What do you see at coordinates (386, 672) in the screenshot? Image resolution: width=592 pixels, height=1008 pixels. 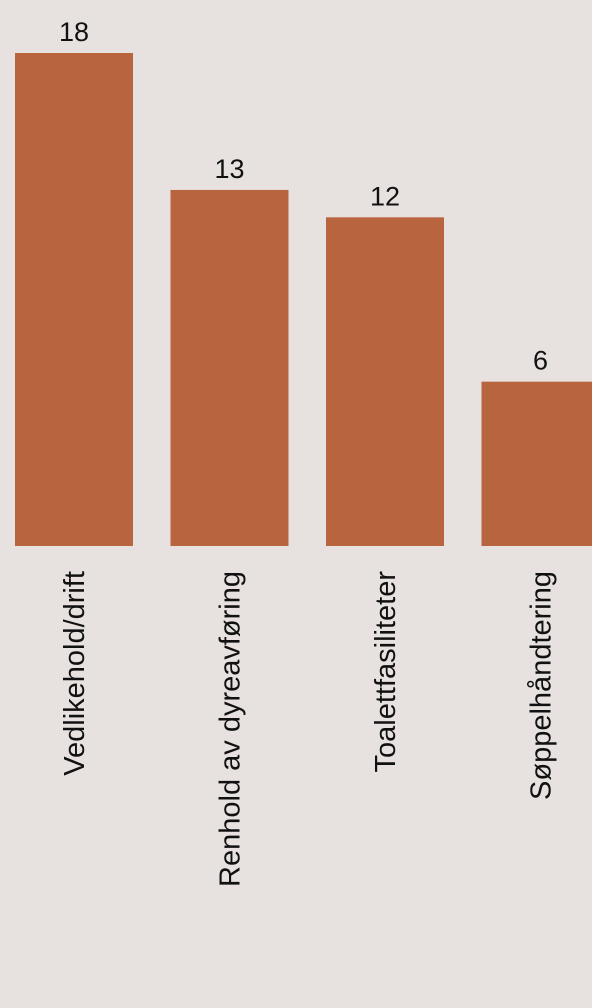 I see `category-label-toalettfasiliteter: Toalettfasiliteter` at bounding box center [386, 672].